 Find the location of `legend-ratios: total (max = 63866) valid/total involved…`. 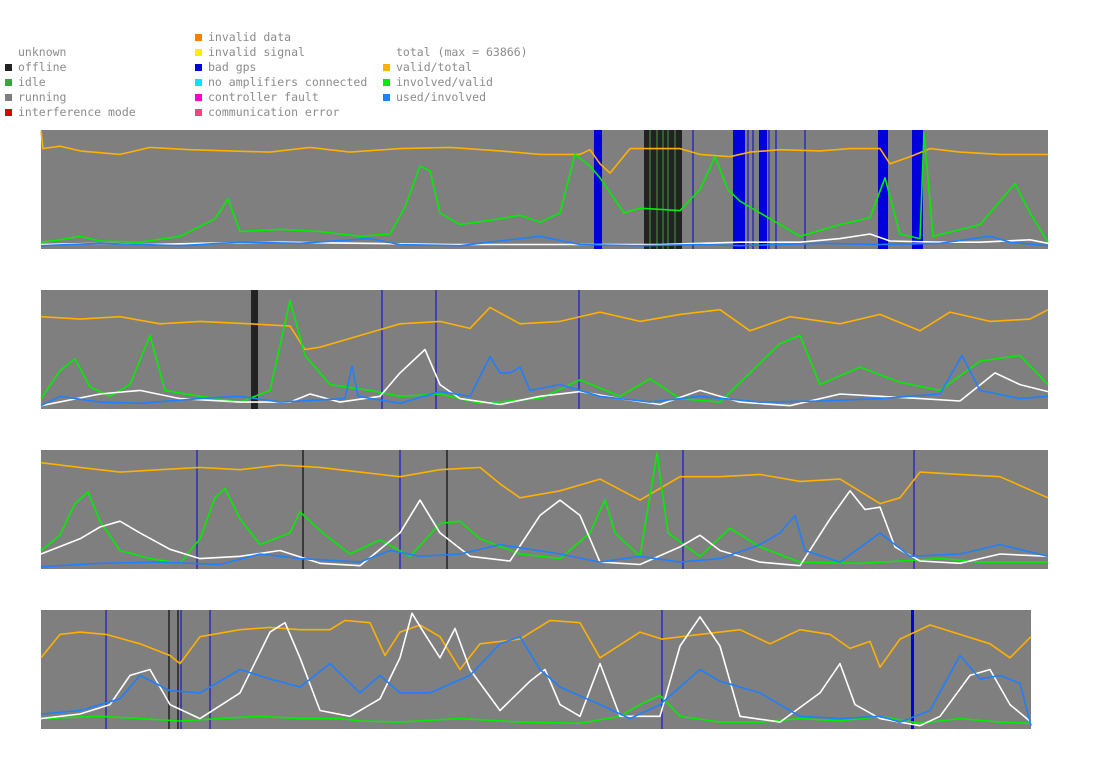

legend-ratios: total (max = 63866) valid/total involved… is located at coordinates (455, 75).